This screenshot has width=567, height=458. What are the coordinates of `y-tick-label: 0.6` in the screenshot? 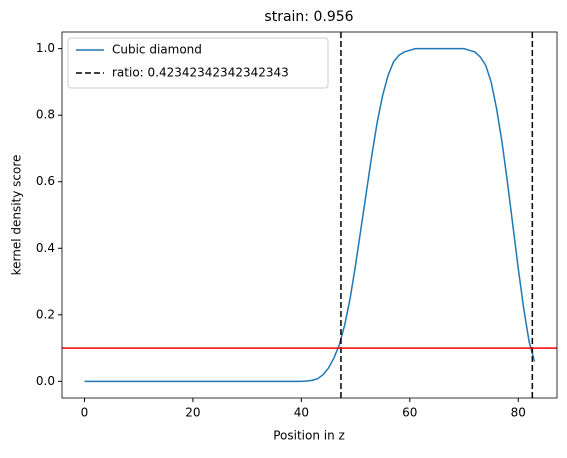 It's located at (45, 181).